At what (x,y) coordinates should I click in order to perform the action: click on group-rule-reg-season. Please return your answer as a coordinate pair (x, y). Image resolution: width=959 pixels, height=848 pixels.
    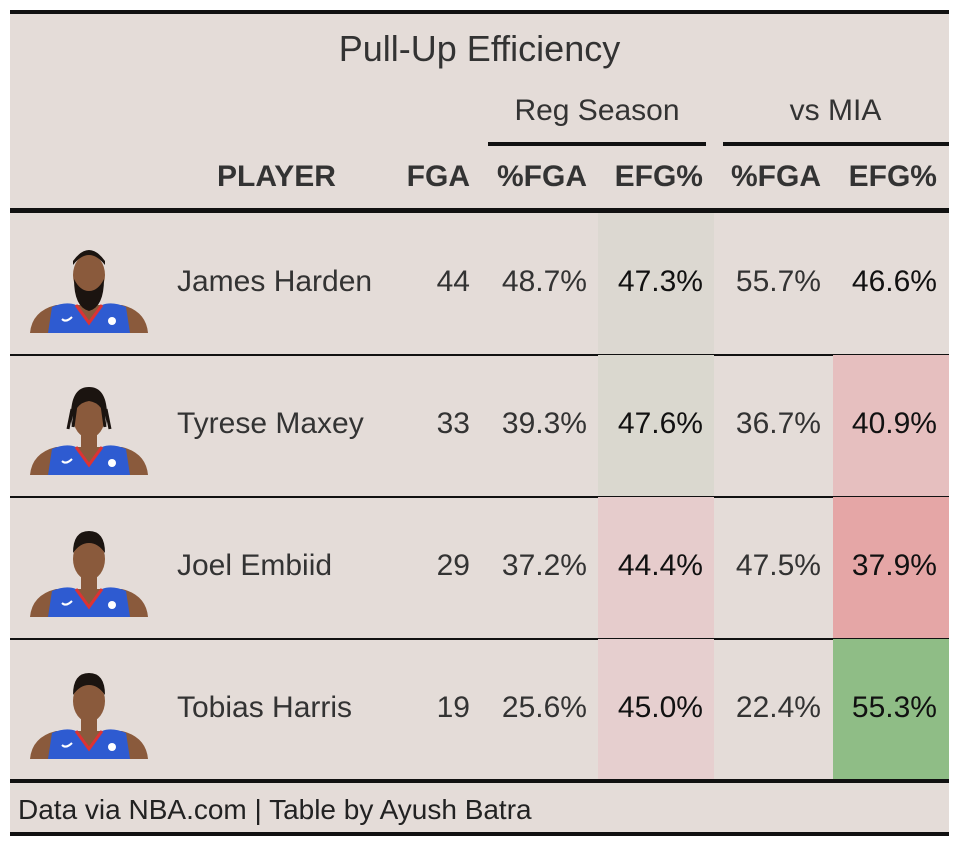
    Looking at the image, I should click on (597, 144).